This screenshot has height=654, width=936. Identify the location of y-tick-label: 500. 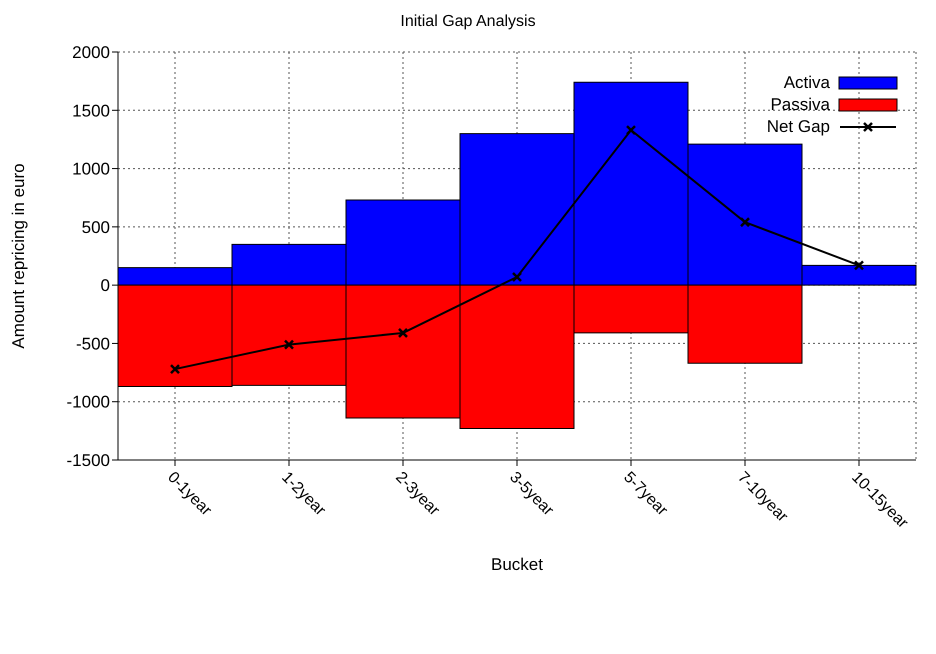
(96, 227).